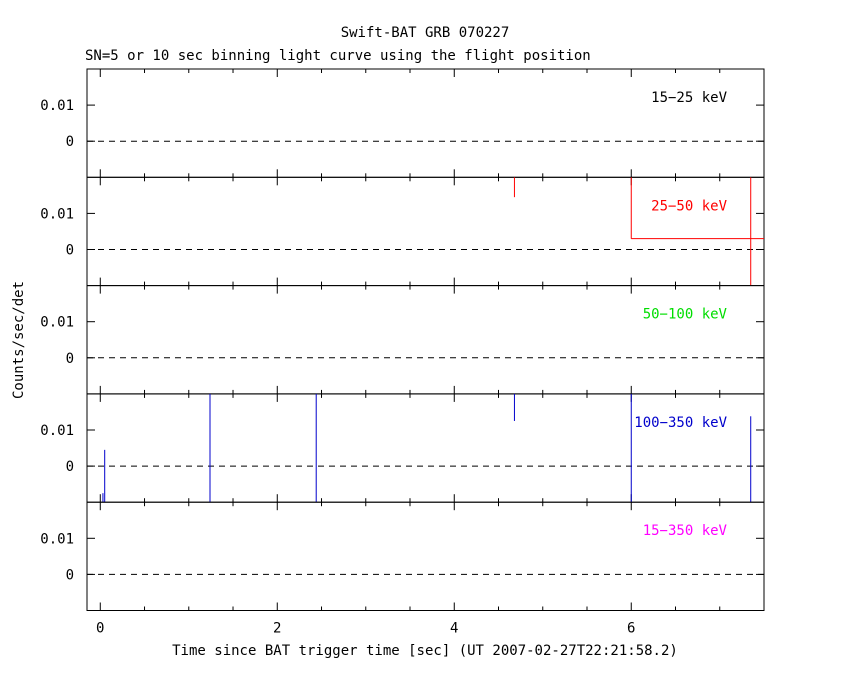 The image size is (850, 680). I want to click on x-tick-label: 0, so click(100, 629).